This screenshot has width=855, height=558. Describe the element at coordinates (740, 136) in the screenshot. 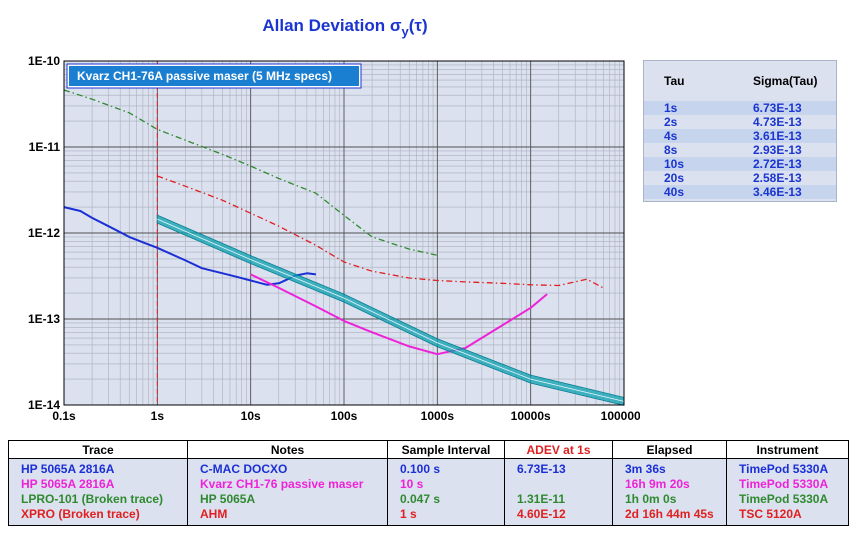

I see `tau-row: 4s 3.61E-13` at that location.